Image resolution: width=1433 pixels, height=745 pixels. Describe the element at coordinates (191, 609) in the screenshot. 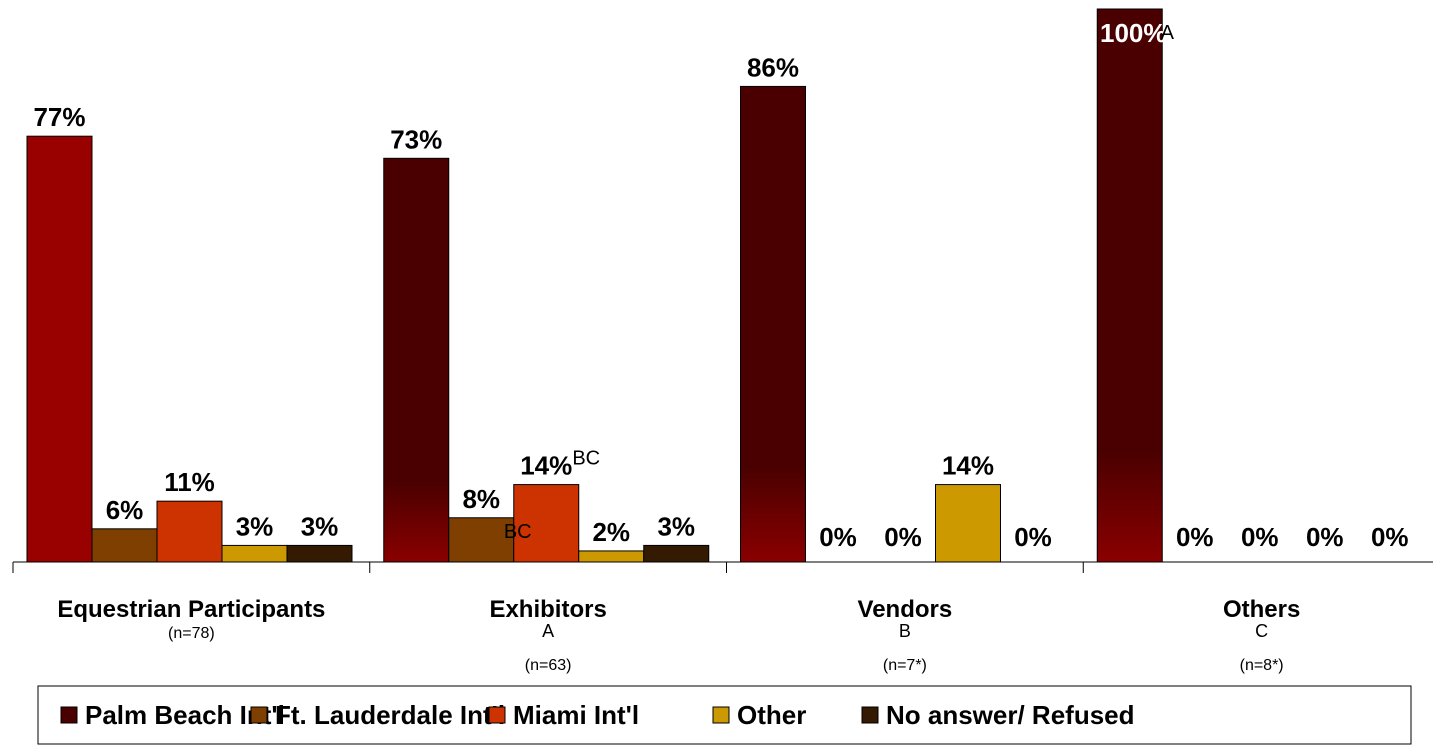

I see `category-label: Equestrian Participants` at that location.